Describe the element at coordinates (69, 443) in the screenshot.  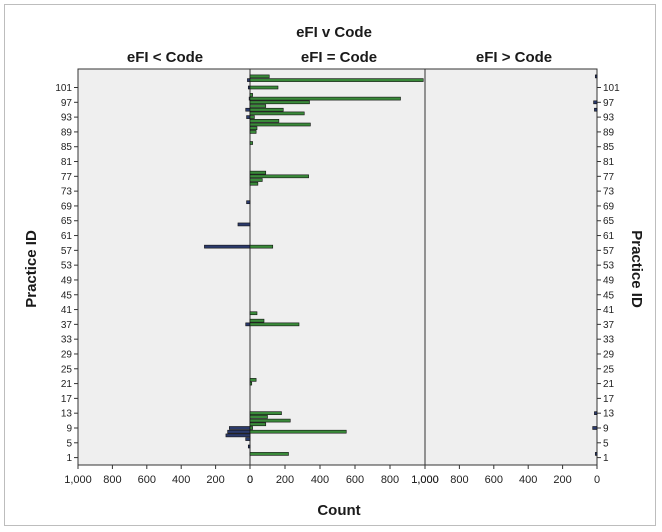
I see `y-tick-label-left: 5` at that location.